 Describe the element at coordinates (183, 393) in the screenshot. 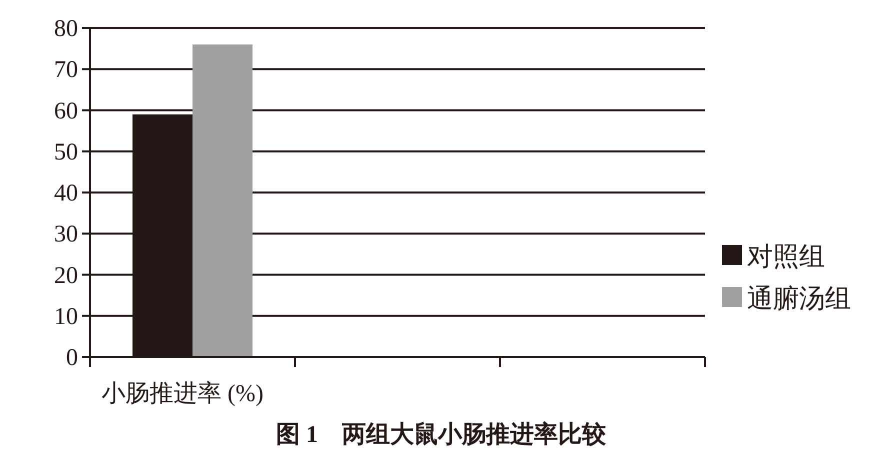

I see `x-tick-label: 小肠推进率 (%)` at that location.